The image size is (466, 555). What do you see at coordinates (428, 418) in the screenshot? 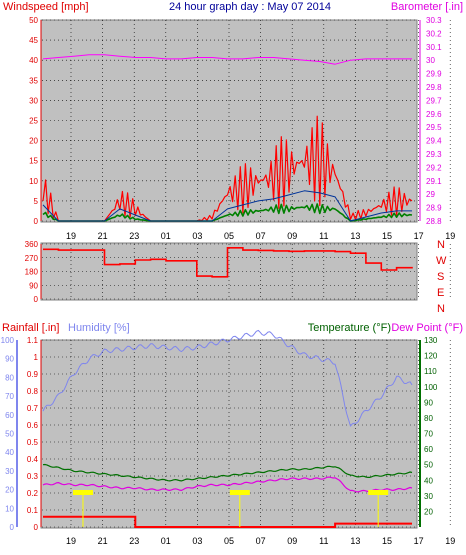
I see `temperature-tick-label: 80` at bounding box center [428, 418].